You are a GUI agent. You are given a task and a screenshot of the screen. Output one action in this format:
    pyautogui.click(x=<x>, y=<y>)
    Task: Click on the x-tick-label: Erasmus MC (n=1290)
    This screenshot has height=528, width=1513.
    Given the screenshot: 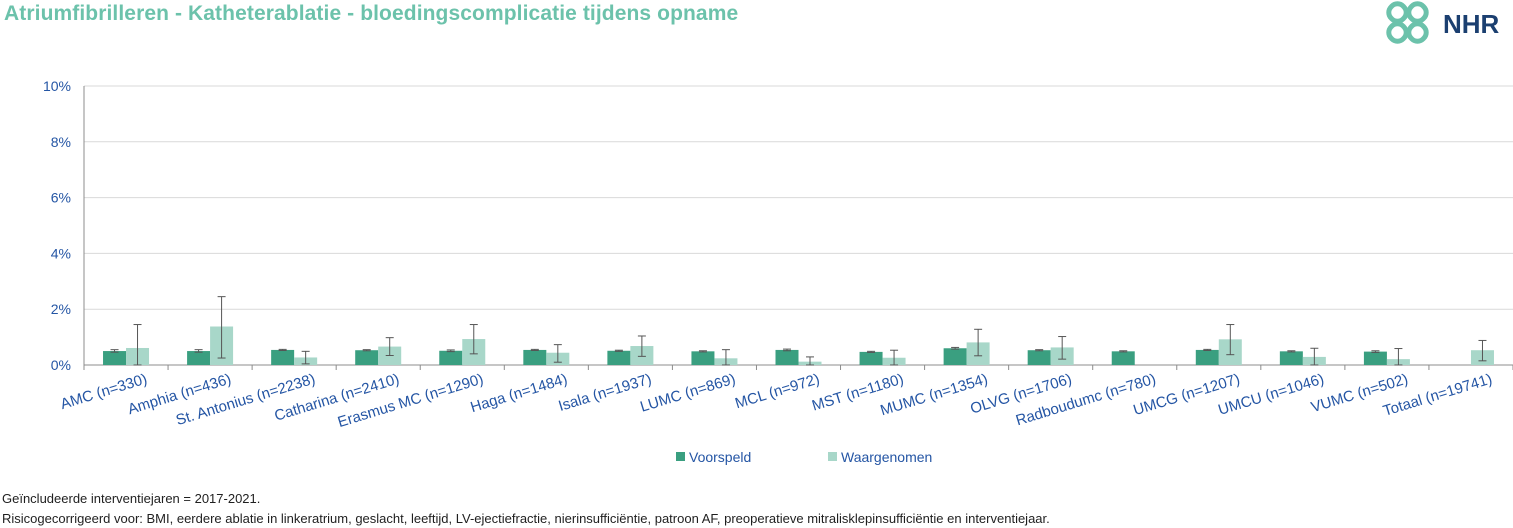 What is the action you would take?
    pyautogui.click(x=411, y=401)
    